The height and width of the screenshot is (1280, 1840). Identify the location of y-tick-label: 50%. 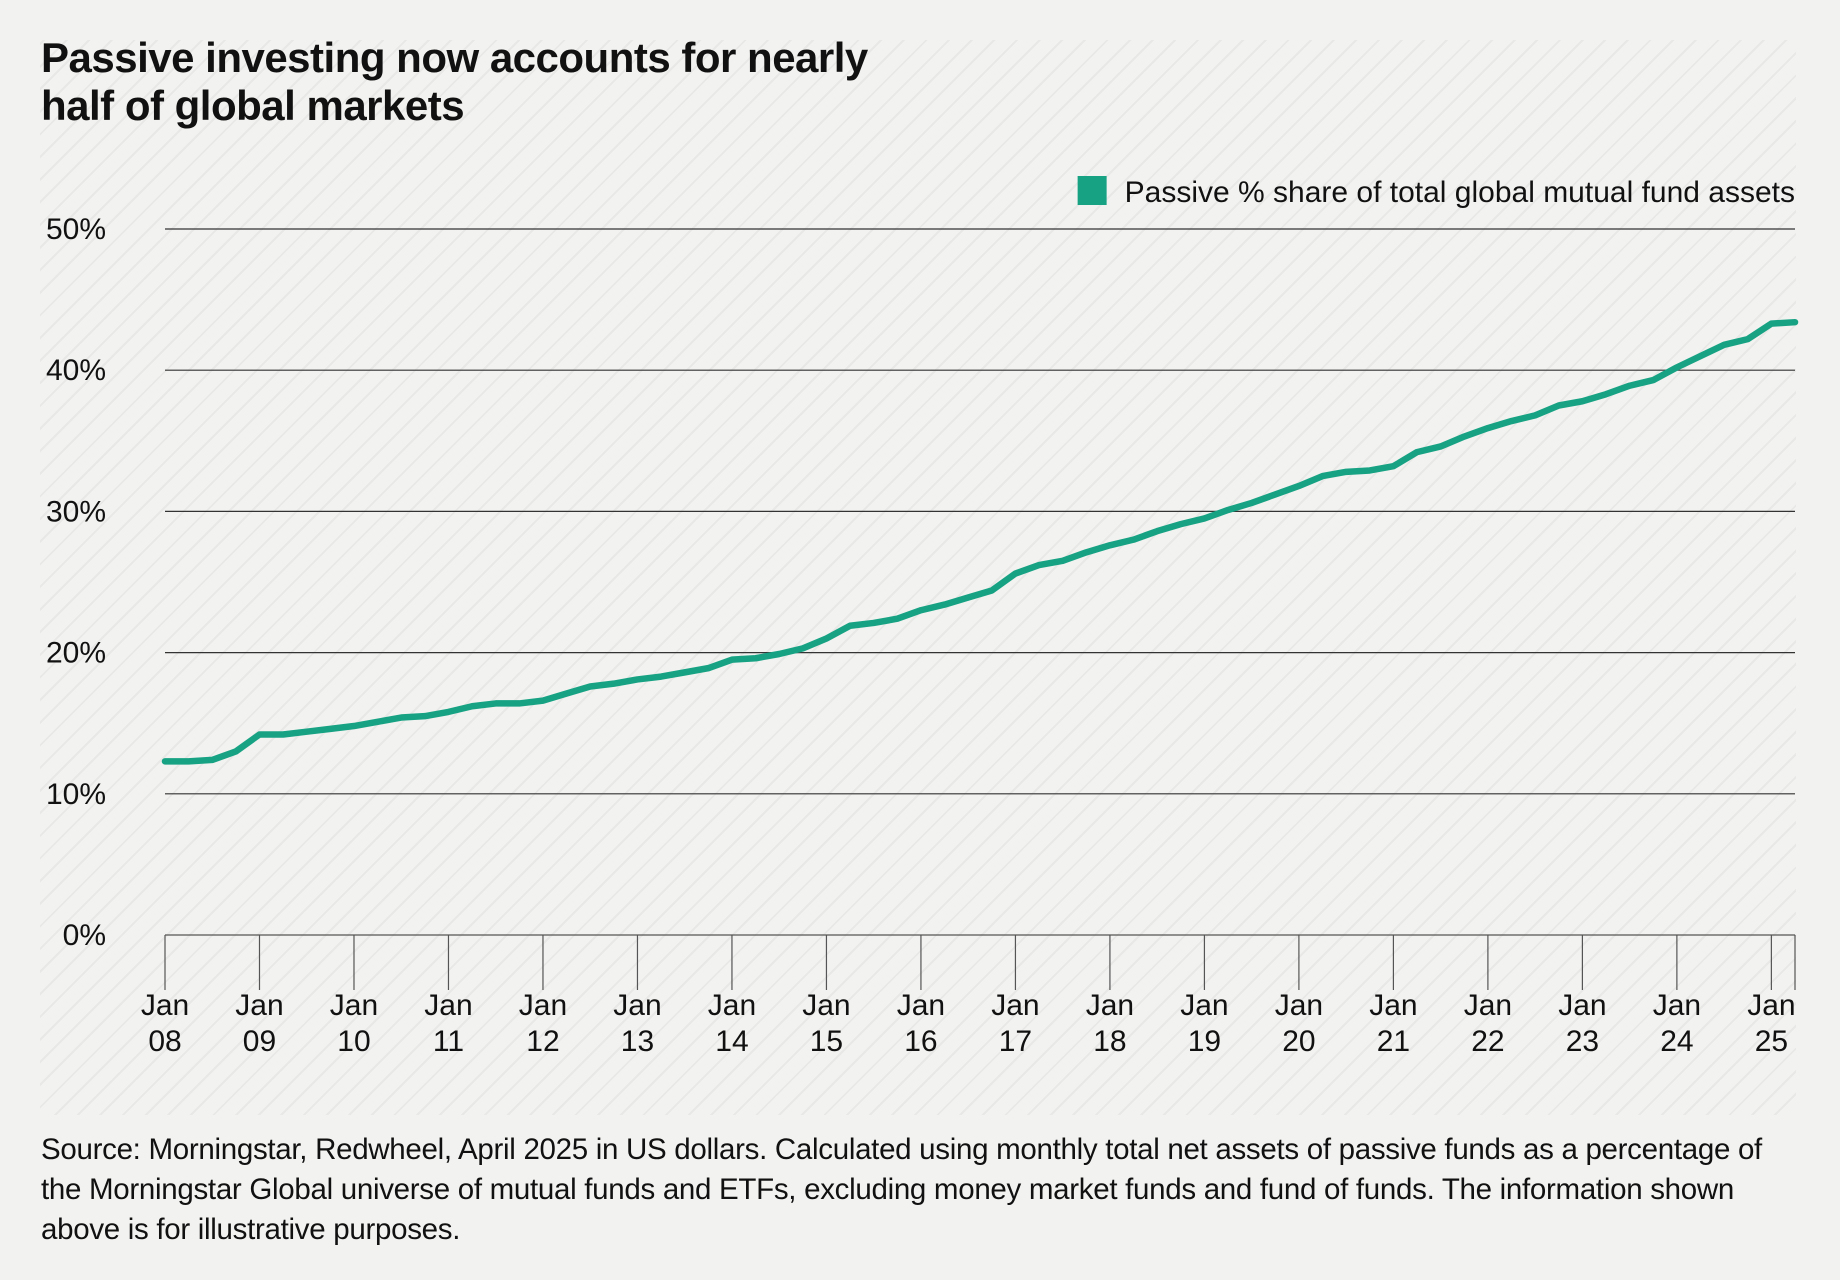
(76, 229).